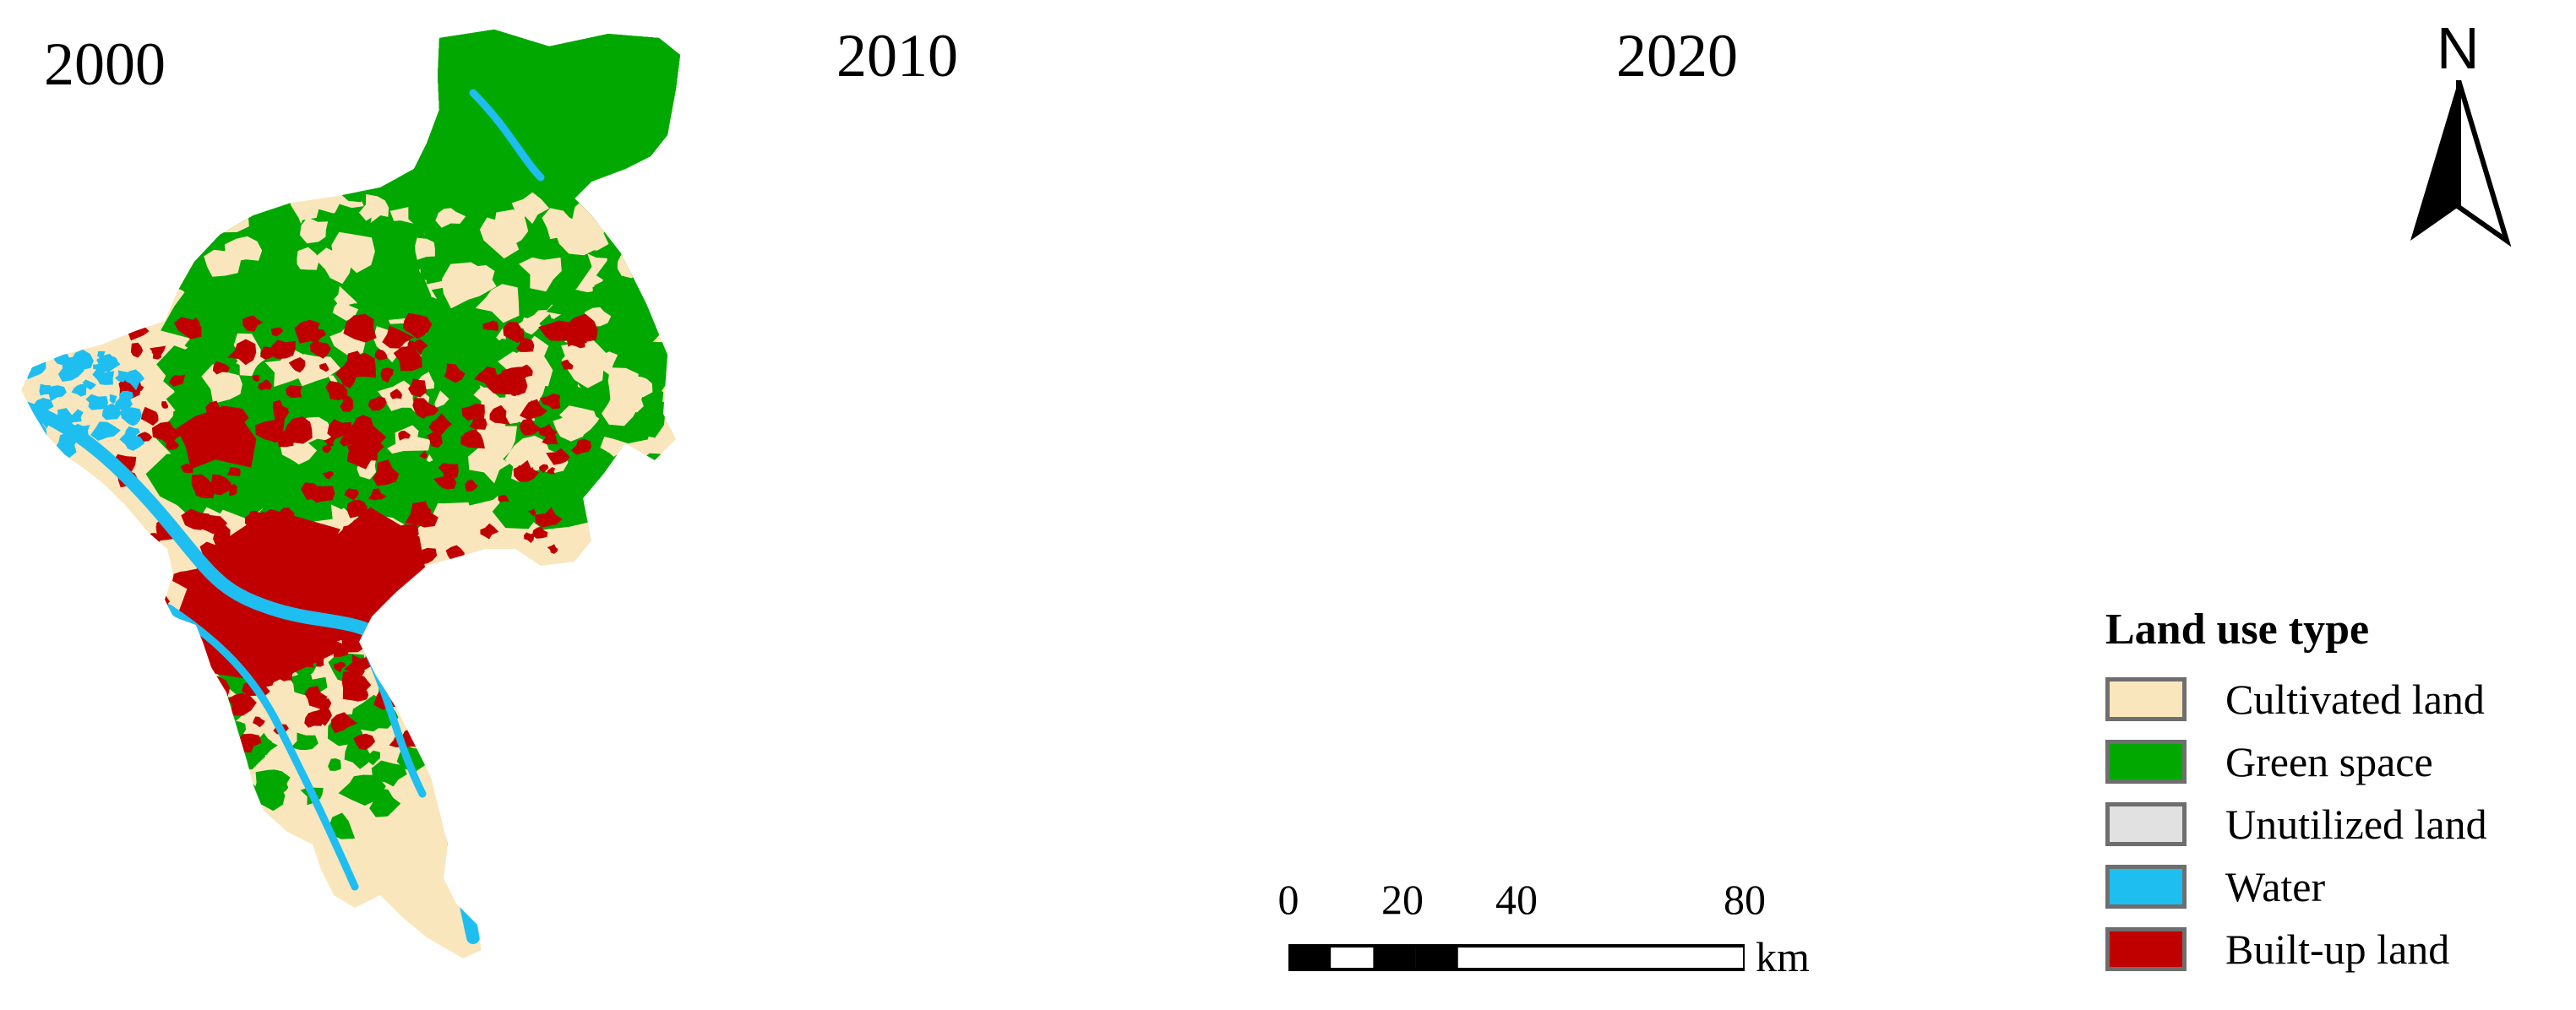  I want to click on legend-label: Water, so click(2275, 886).